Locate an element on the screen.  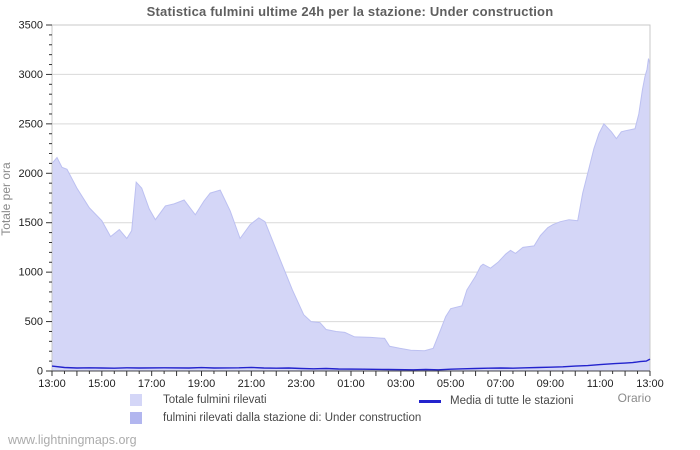
svg-text: 1500 is located at coordinates (31, 223).